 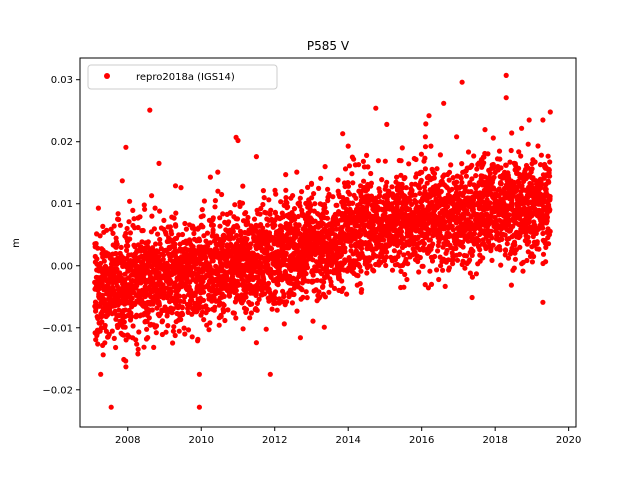 What do you see at coordinates (348, 436) in the screenshot?
I see `x-axis: 2008 2010 2012 2014 2016 2018 2020` at bounding box center [348, 436].